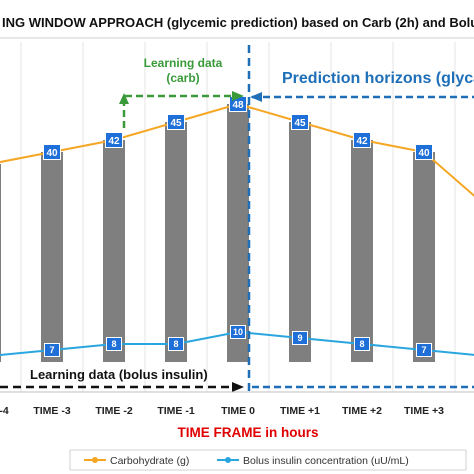 This screenshot has height=474, width=474. I want to click on learning-insulin-label: Learning data (bolus insulin), so click(119, 374).